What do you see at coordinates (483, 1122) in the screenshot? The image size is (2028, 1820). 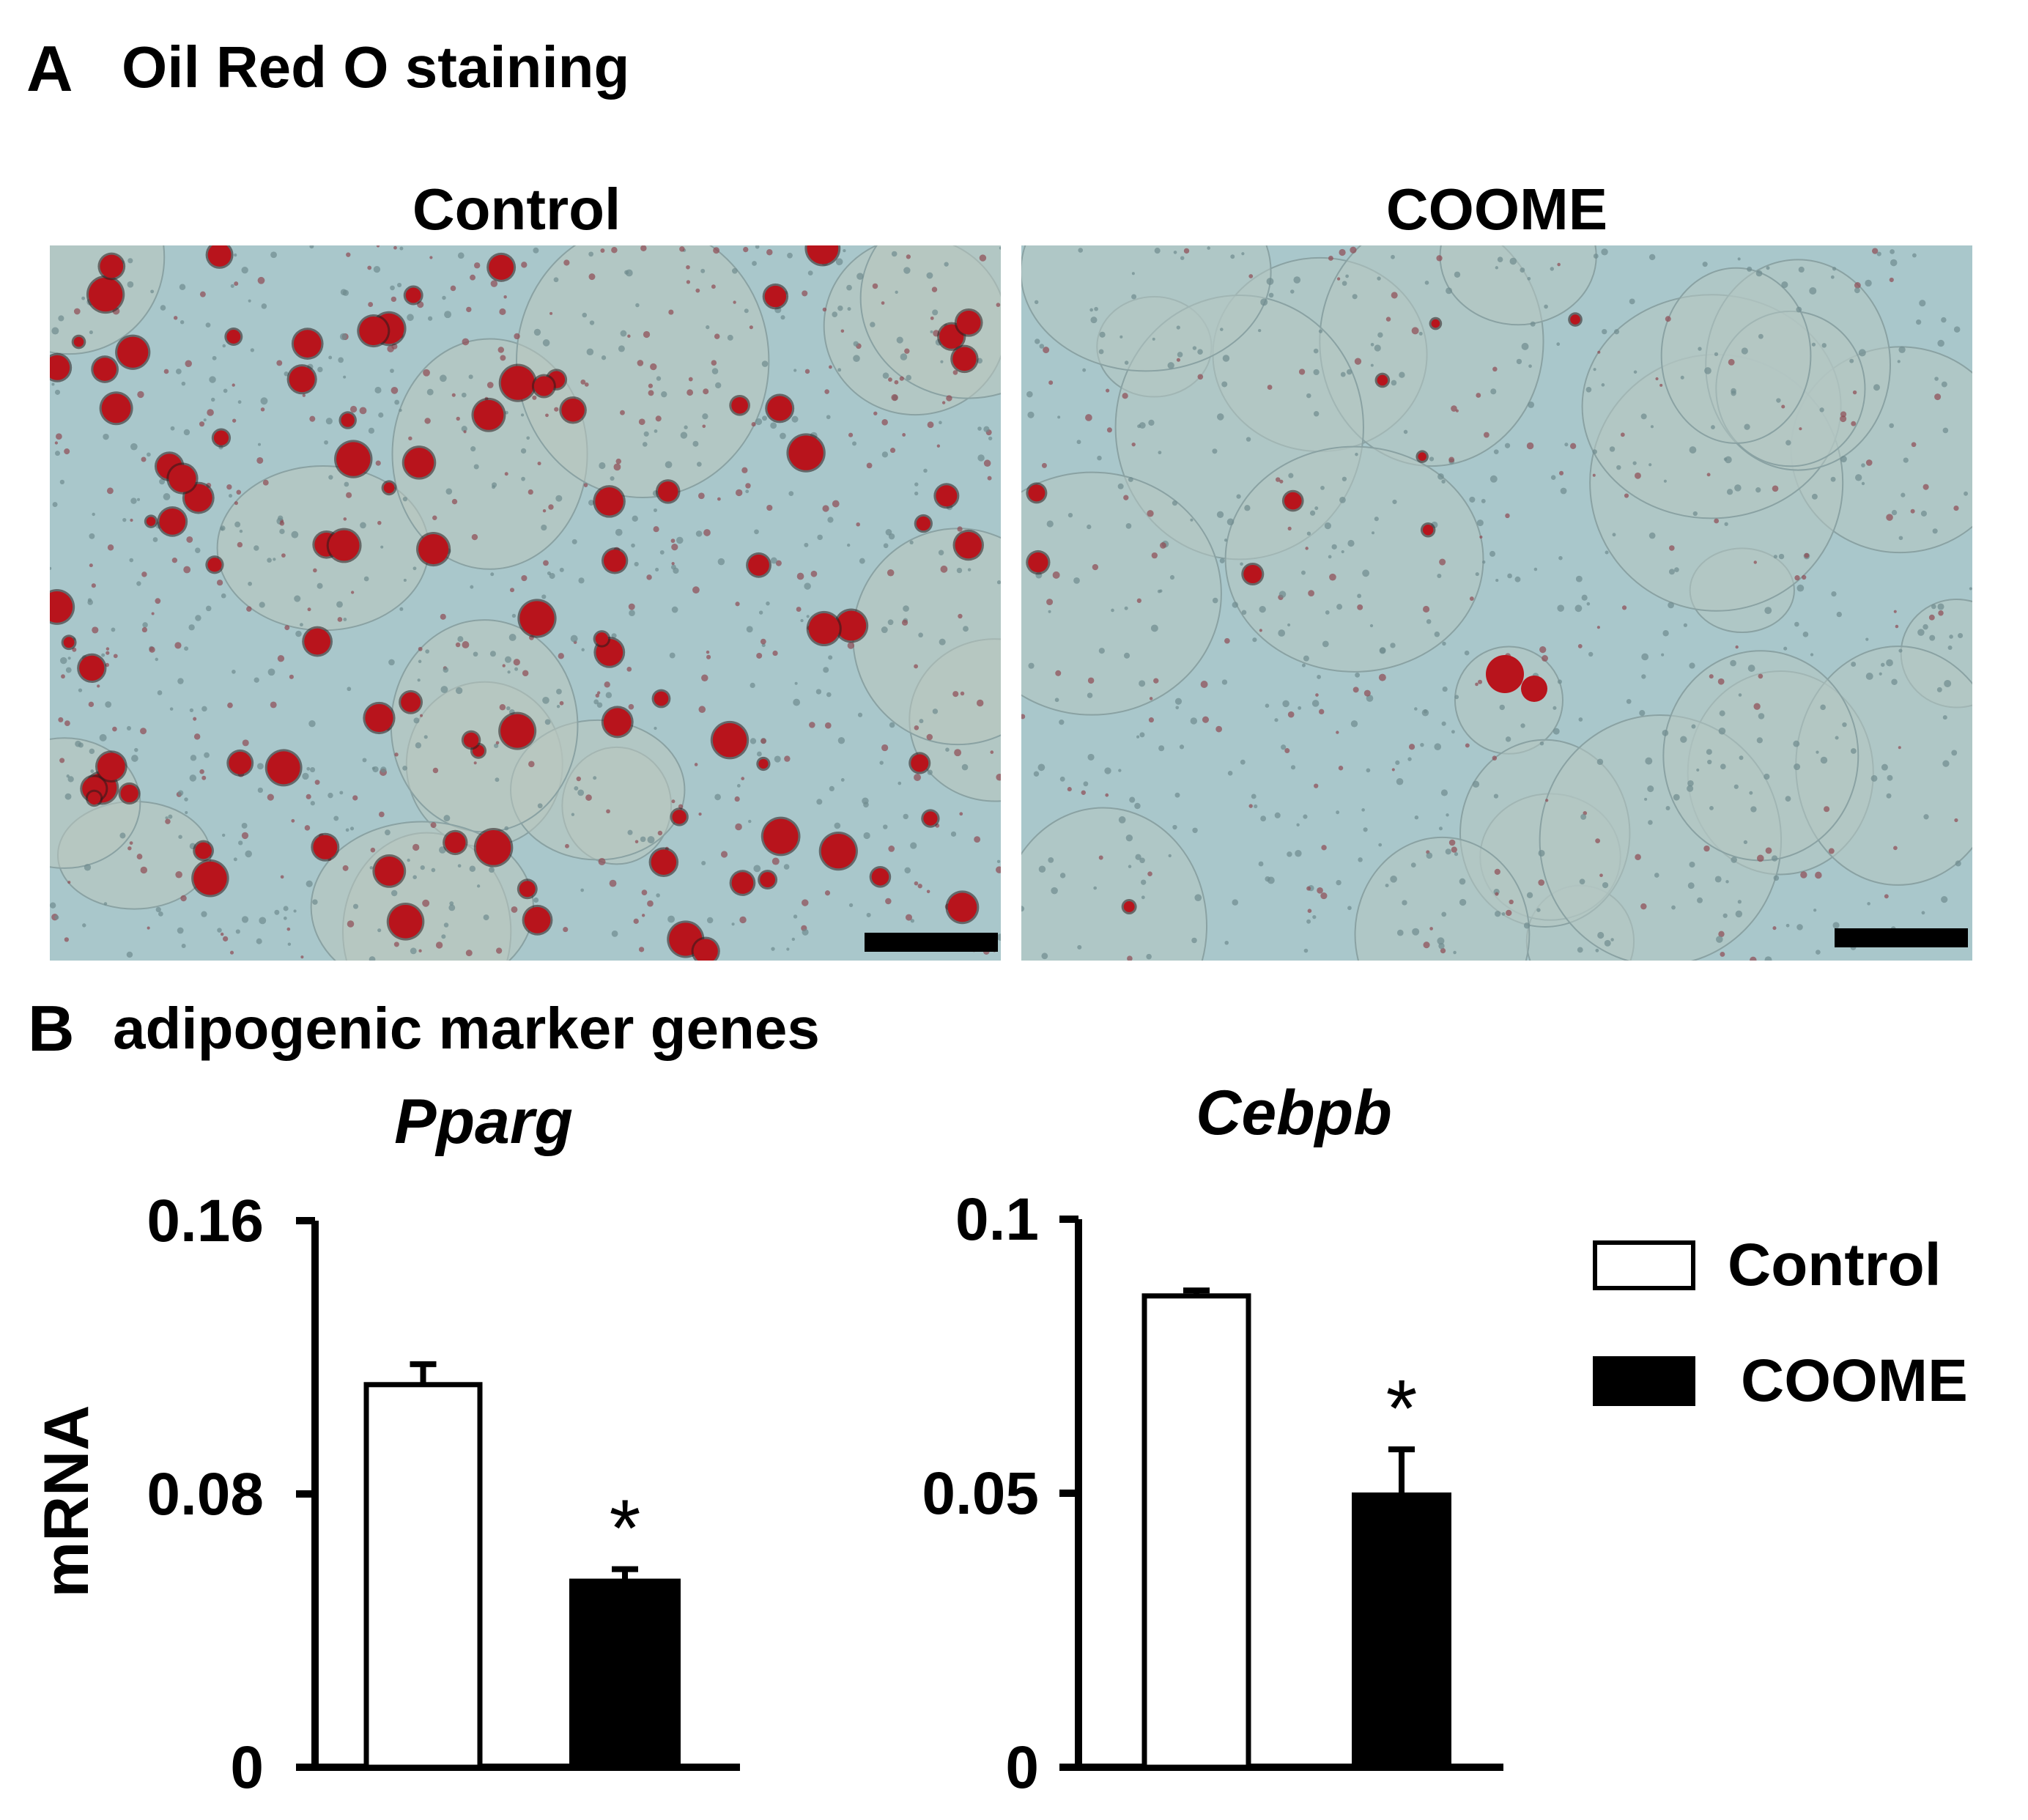 I see `chart-1-title: Pparg` at bounding box center [483, 1122].